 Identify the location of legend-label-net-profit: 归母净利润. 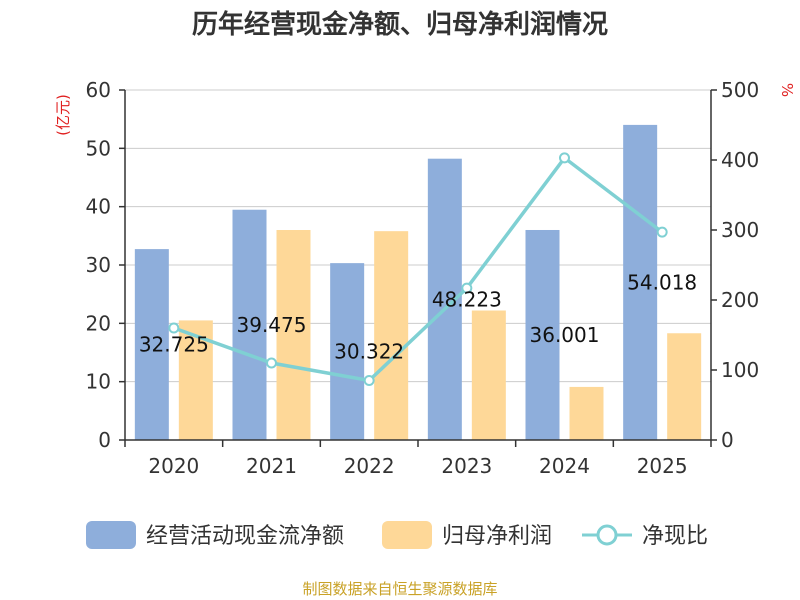
(497, 536).